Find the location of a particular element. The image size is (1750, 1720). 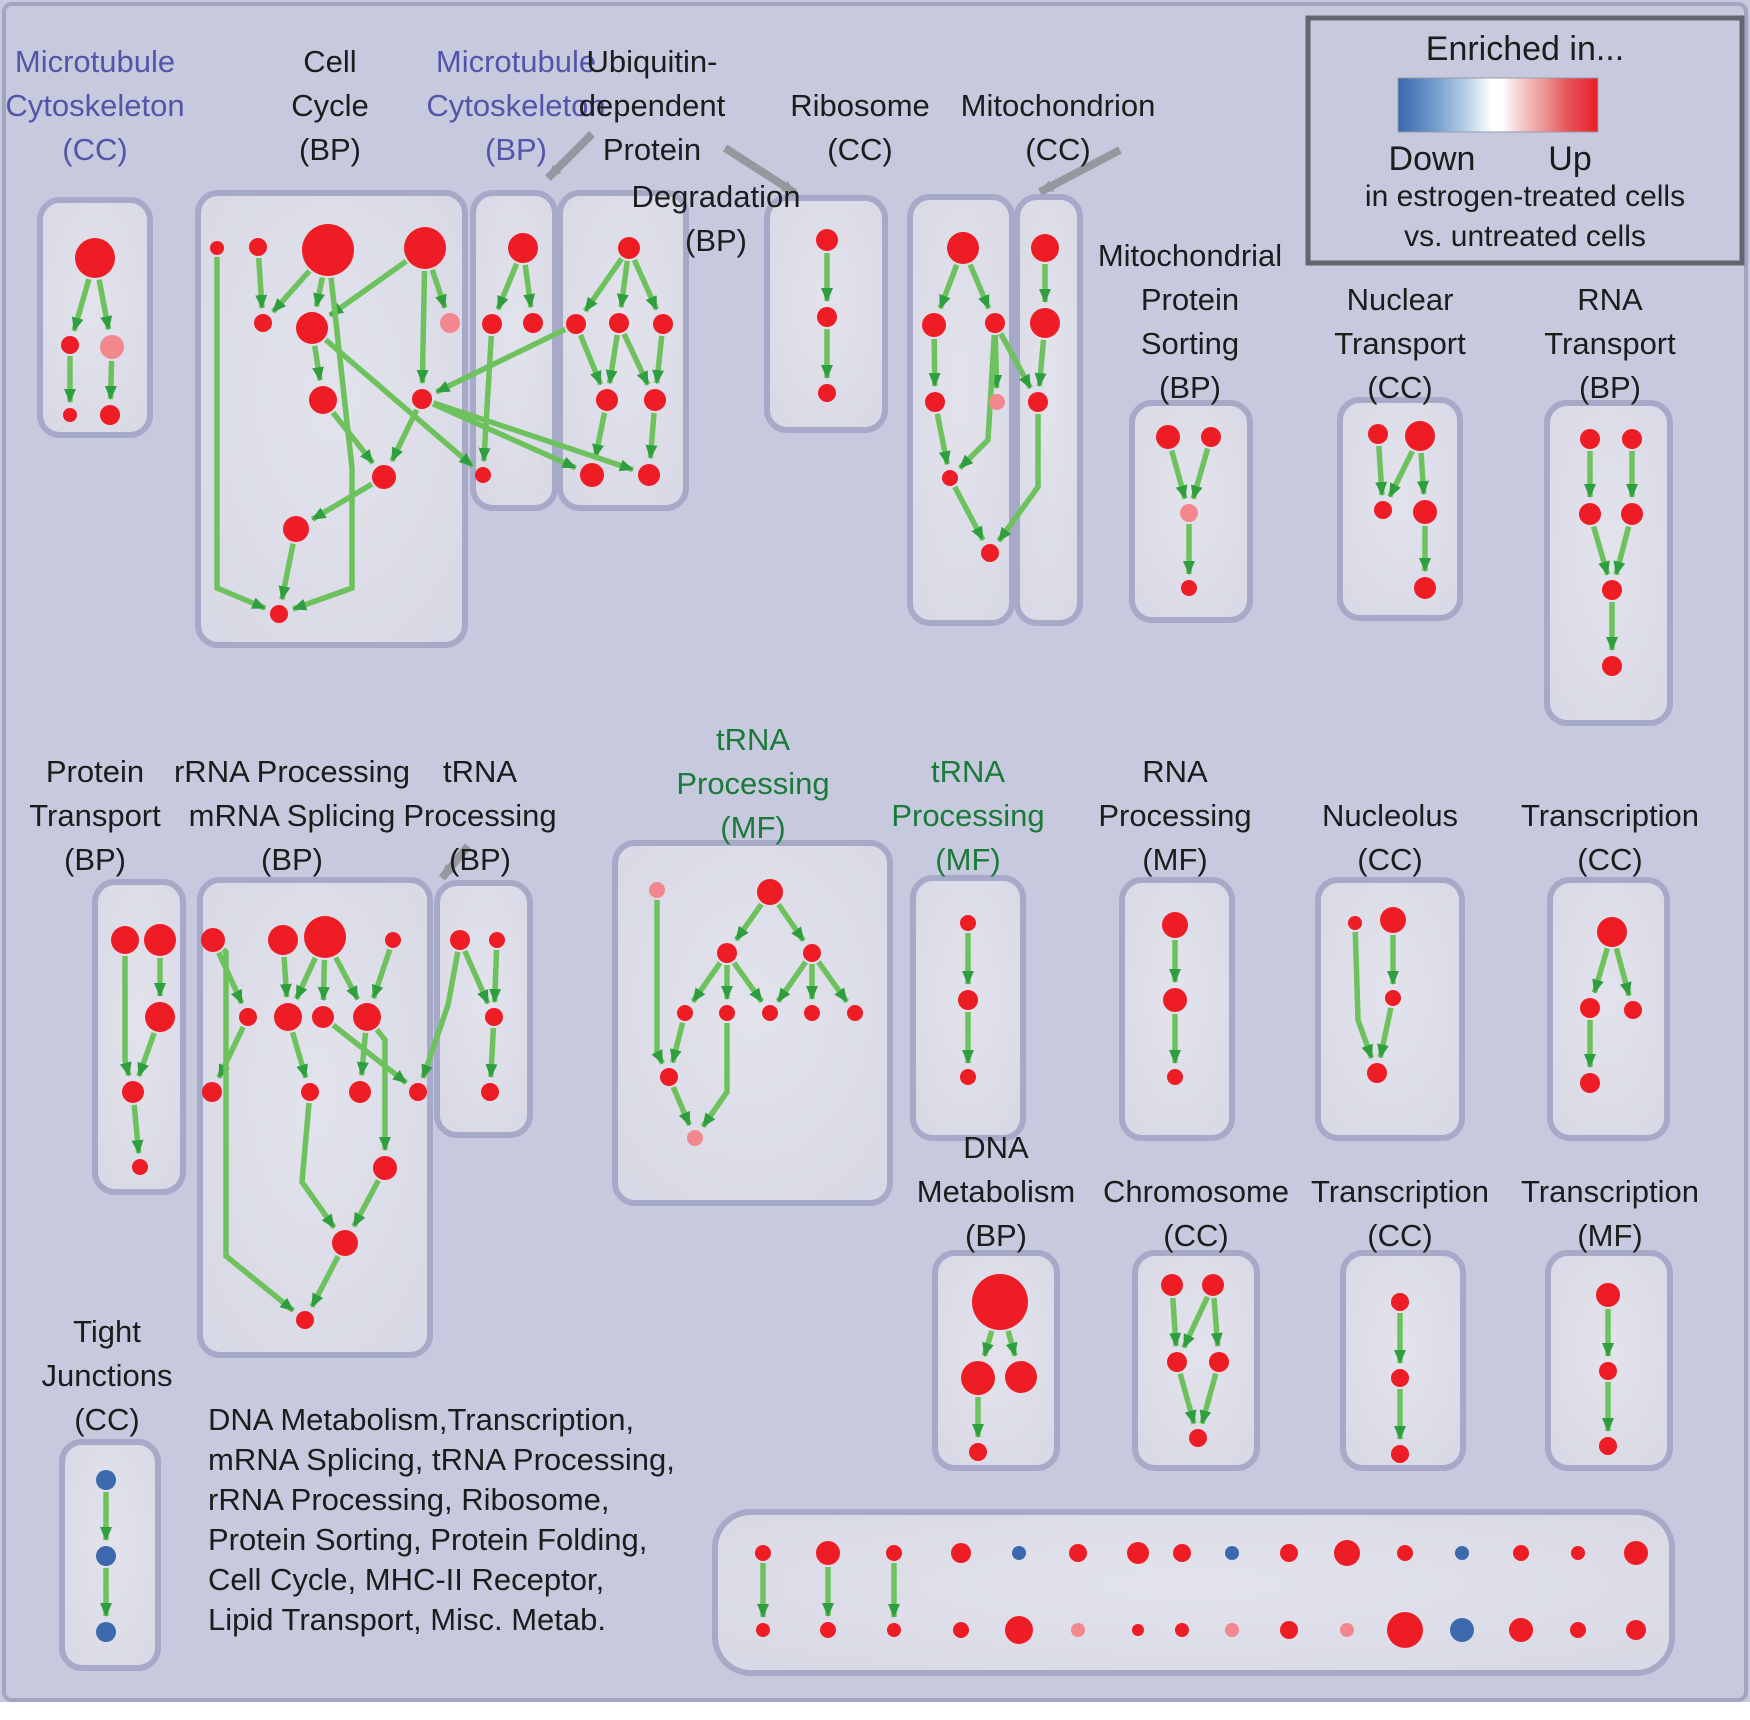

nucleolus-label: Nucleolus (CC) is located at coordinates (1390, 837).